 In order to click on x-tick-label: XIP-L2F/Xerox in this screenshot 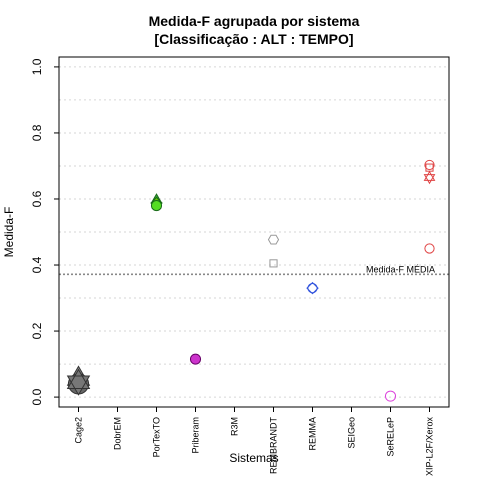, I will do `click(430, 447)`.